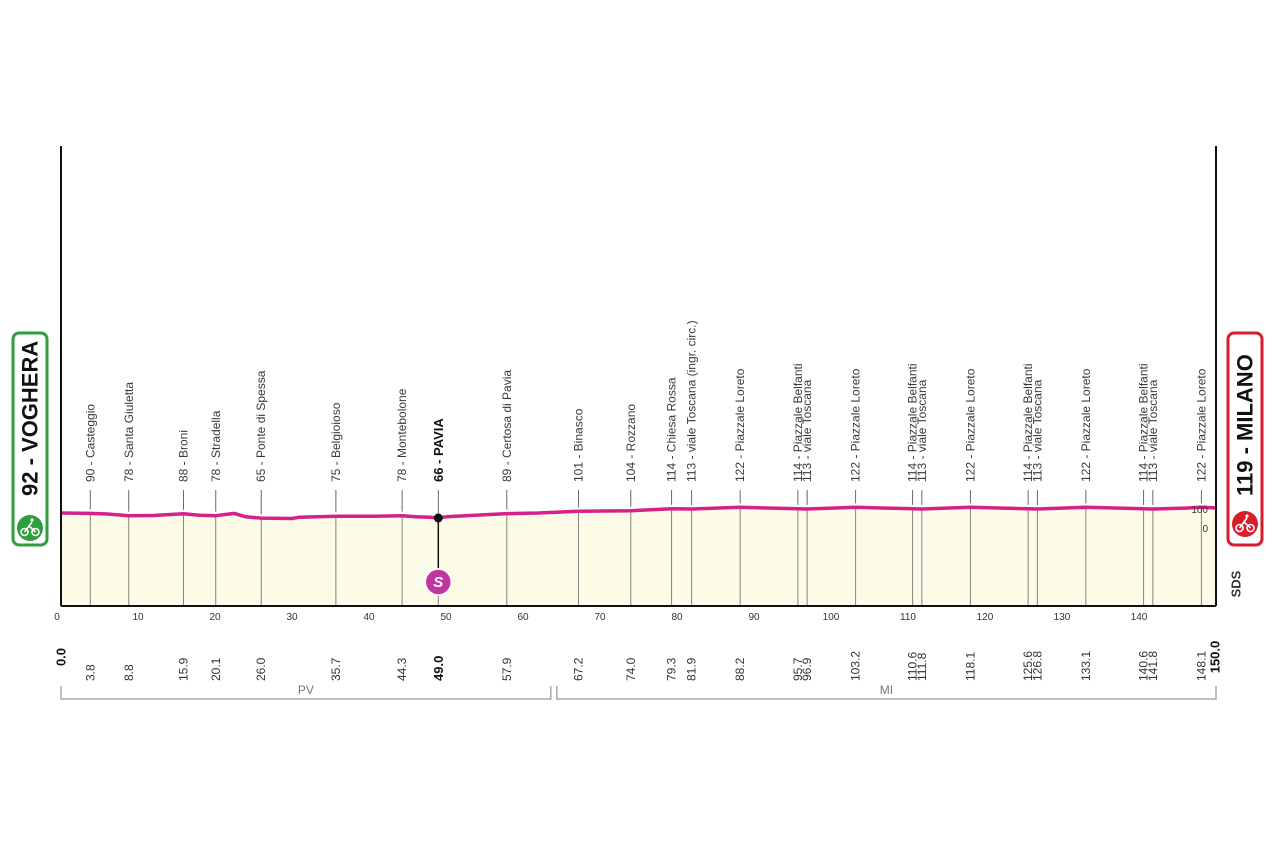  Describe the element at coordinates (216, 446) in the screenshot. I see `waypoint-label: 78 - Stradella` at that location.